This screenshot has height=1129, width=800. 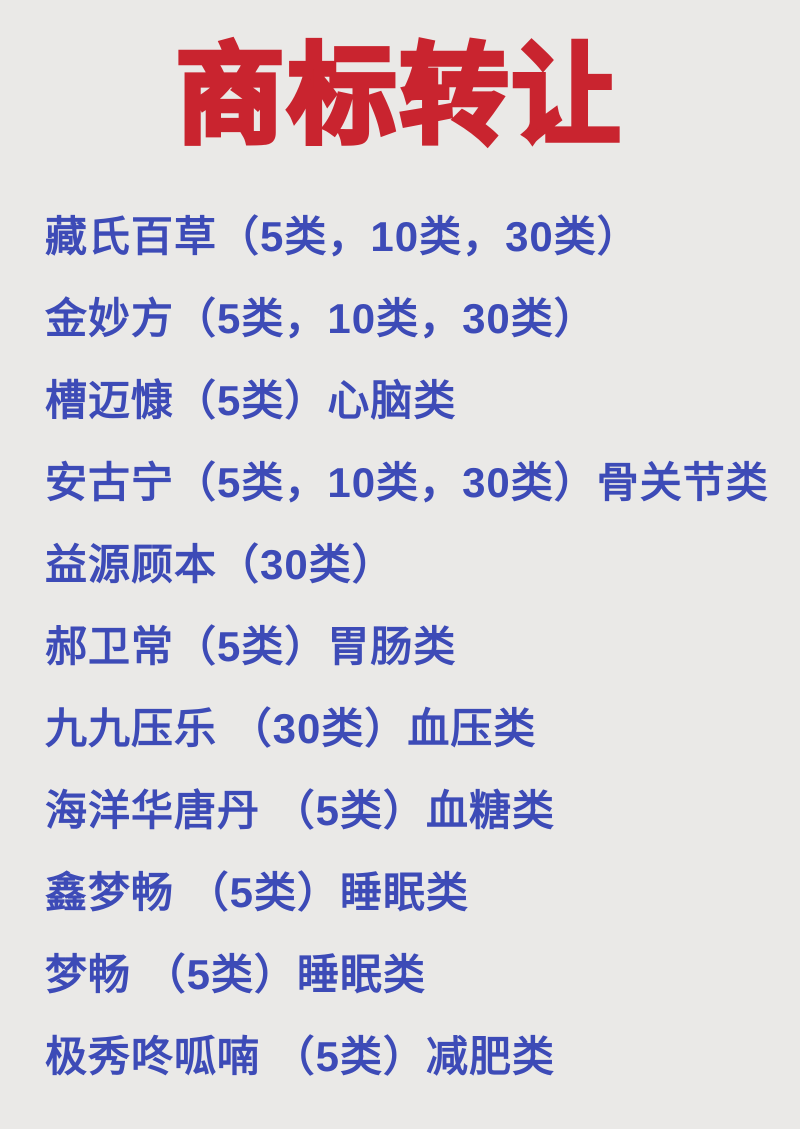 I want to click on list-item: 金妙方（5类，10类，30类）, so click(x=321, y=318).